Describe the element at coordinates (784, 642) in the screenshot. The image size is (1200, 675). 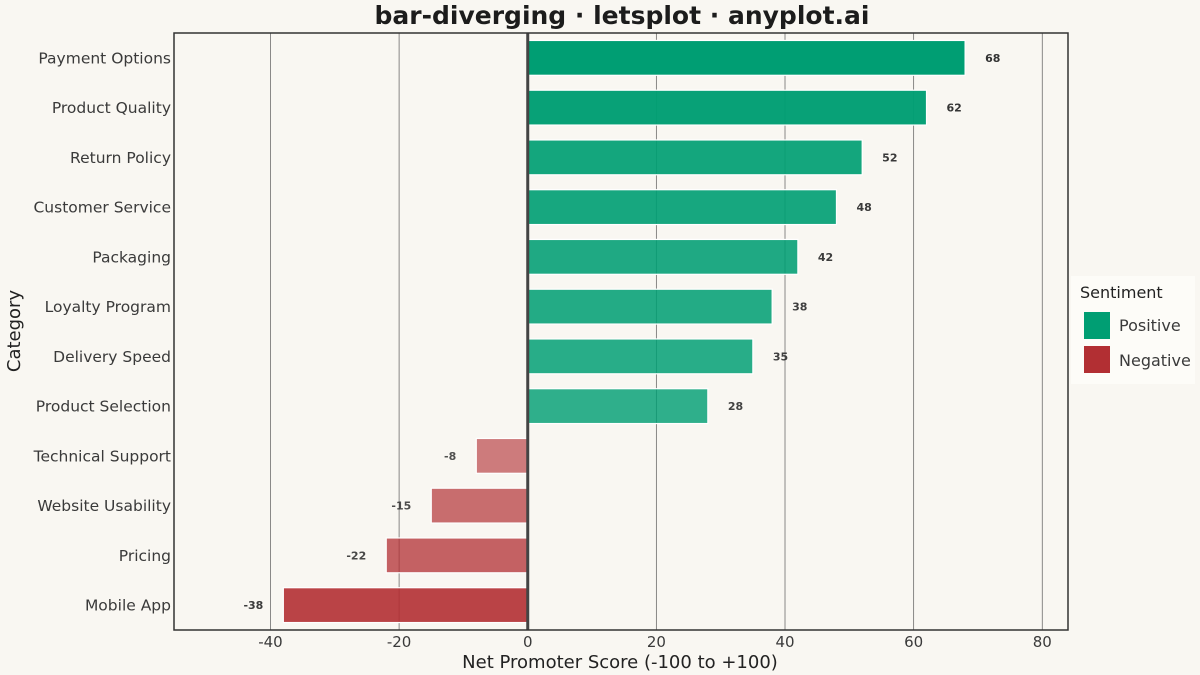
I see `x-tick-label: 40` at that location.